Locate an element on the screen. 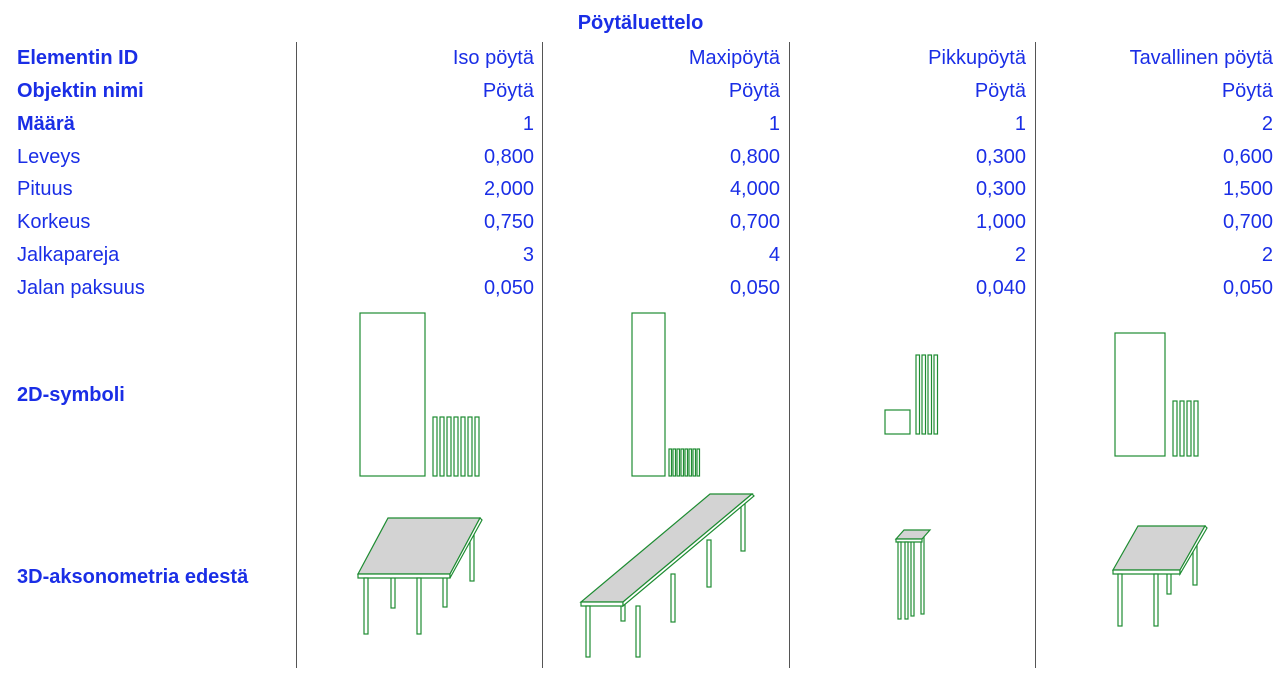 The height and width of the screenshot is (679, 1281). row-label: Korkeus is located at coordinates (54, 222).